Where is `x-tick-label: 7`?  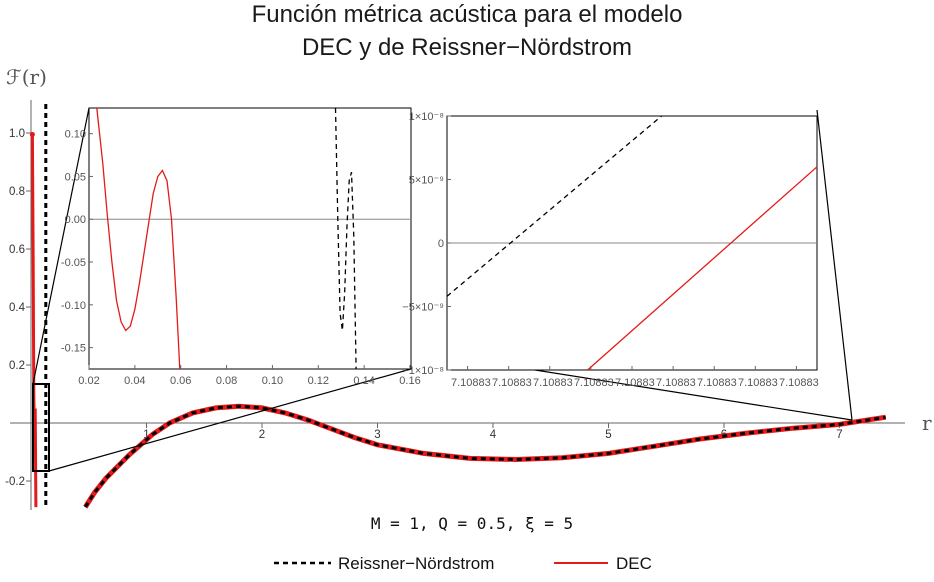
x-tick-label: 7 is located at coordinates (839, 435).